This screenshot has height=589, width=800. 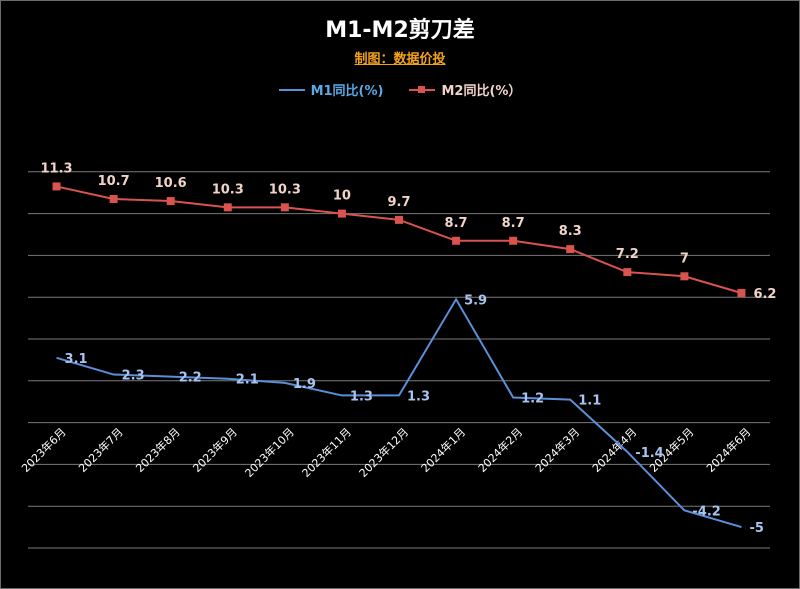 I want to click on x-tick-label: 2023年10月, so click(x=269, y=452).